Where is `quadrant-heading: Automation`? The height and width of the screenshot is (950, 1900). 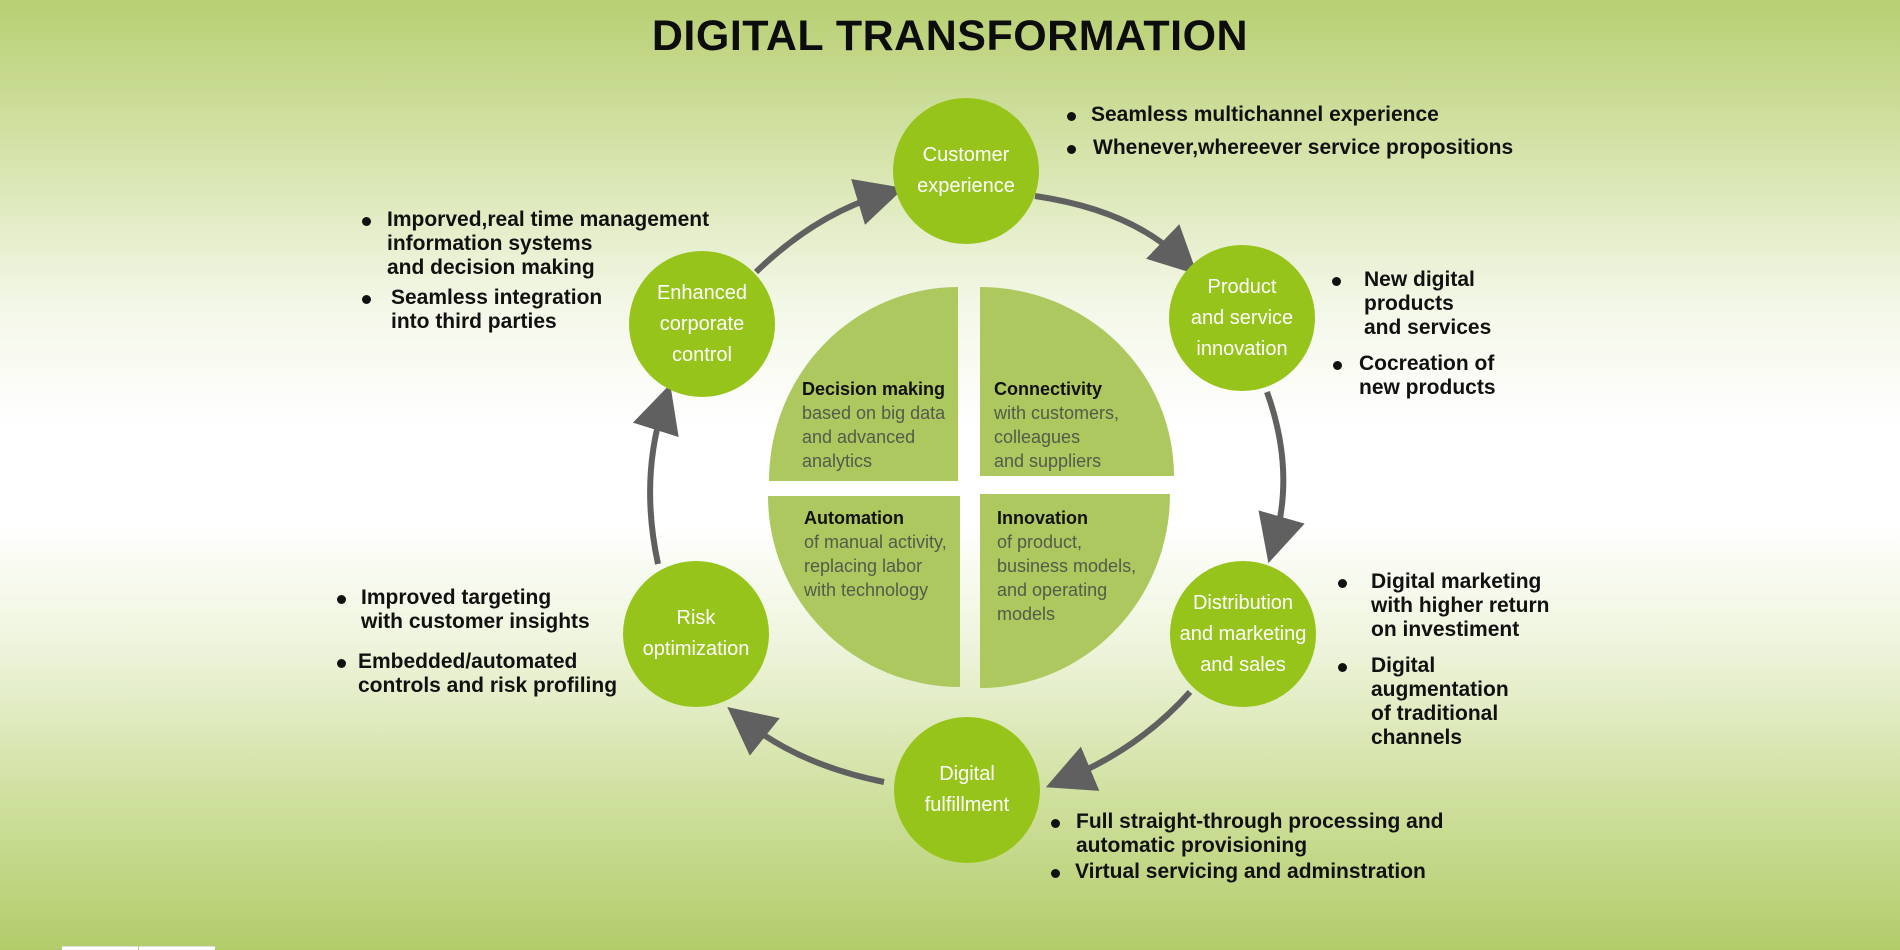
quadrant-heading: Automation is located at coordinates (854, 518).